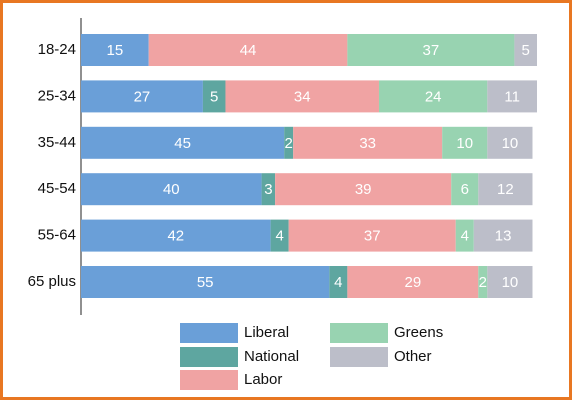 The image size is (572, 405). I want to click on data-label: 42, so click(175, 236).